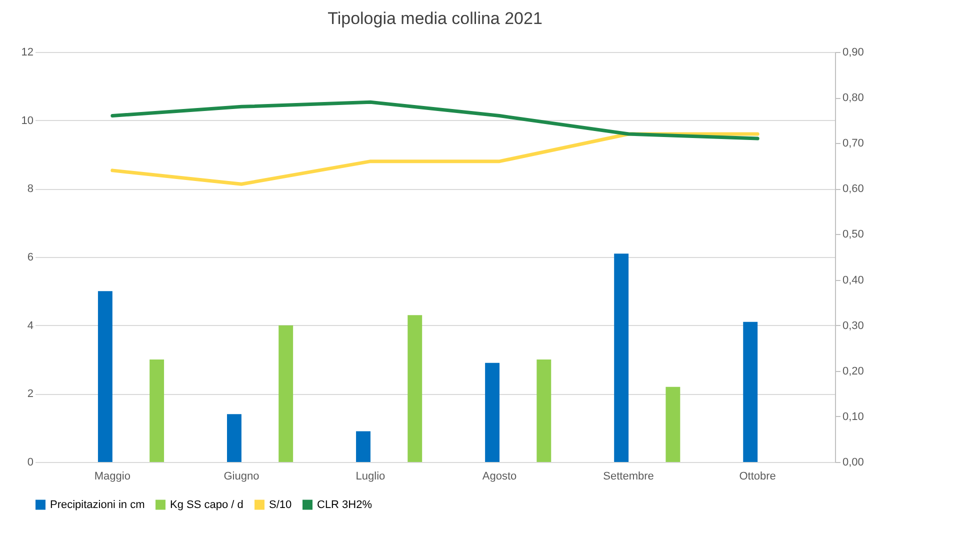 Image resolution: width=963 pixels, height=553 pixels. What do you see at coordinates (371, 476) in the screenshot?
I see `x-tick-label: Luglio` at bounding box center [371, 476].